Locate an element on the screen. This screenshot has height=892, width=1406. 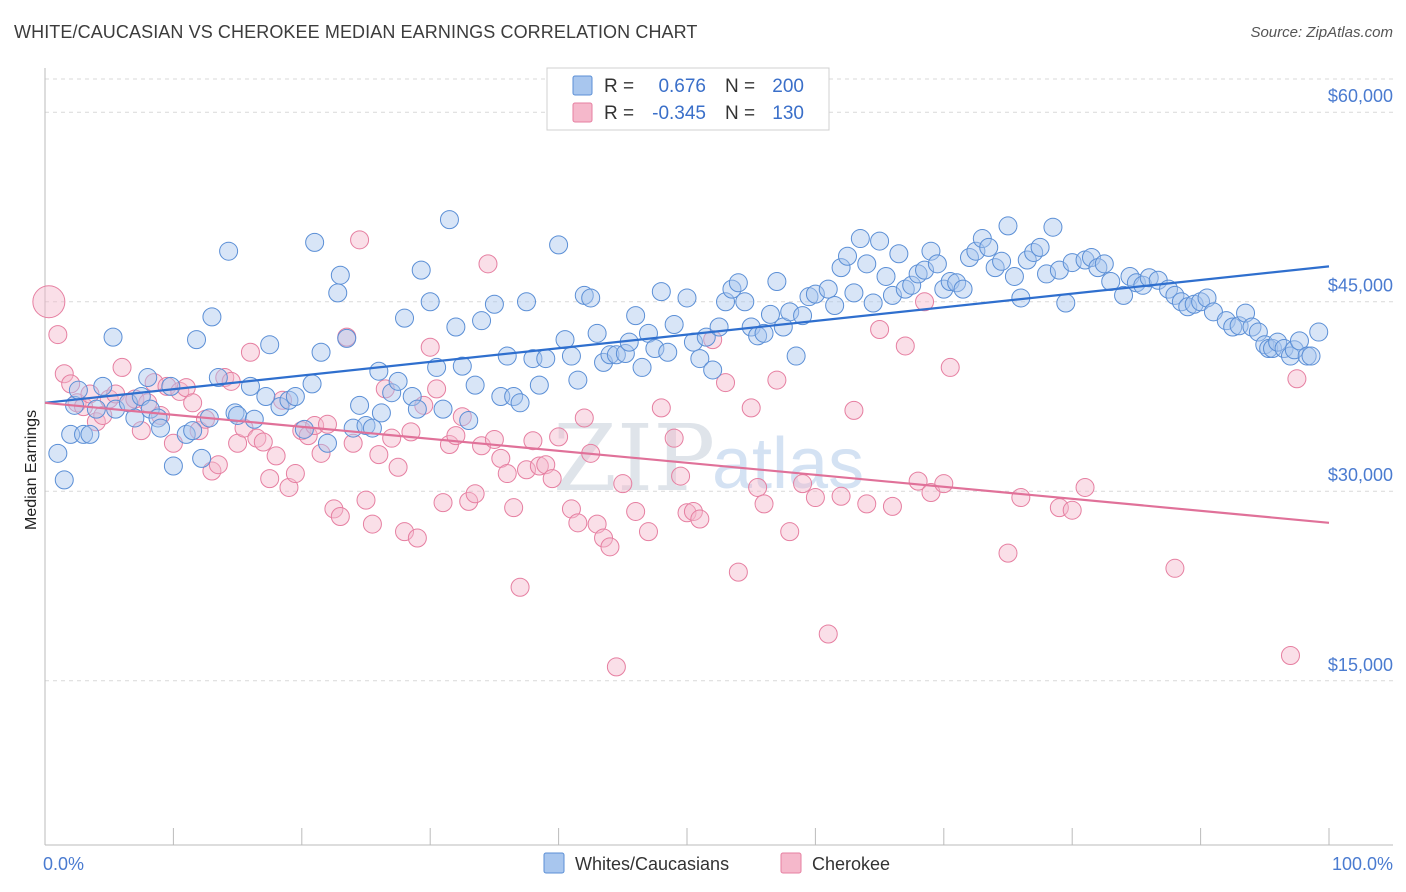
x-axis-ticks is located at coordinates (687, 836).